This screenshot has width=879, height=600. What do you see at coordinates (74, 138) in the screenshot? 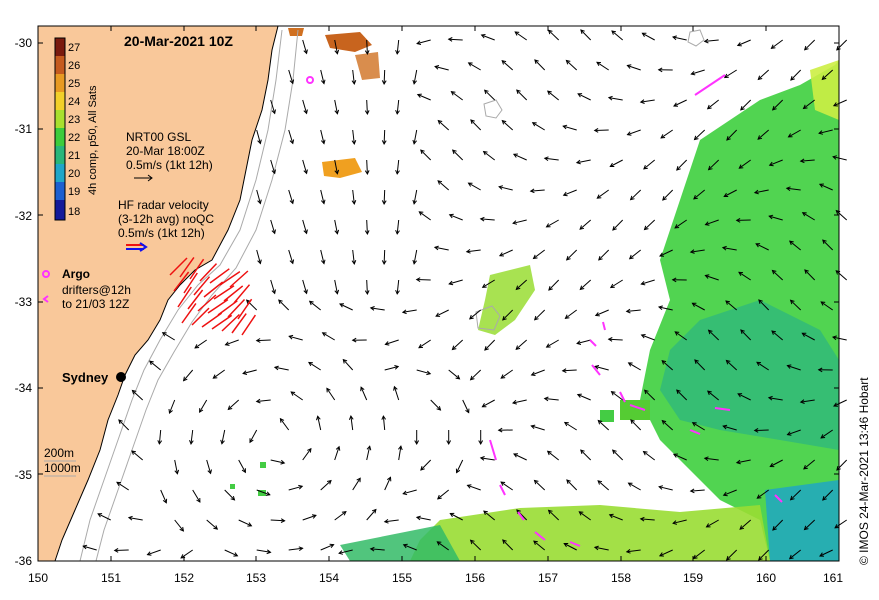
I see `colorbar-tick: 22` at bounding box center [74, 138].